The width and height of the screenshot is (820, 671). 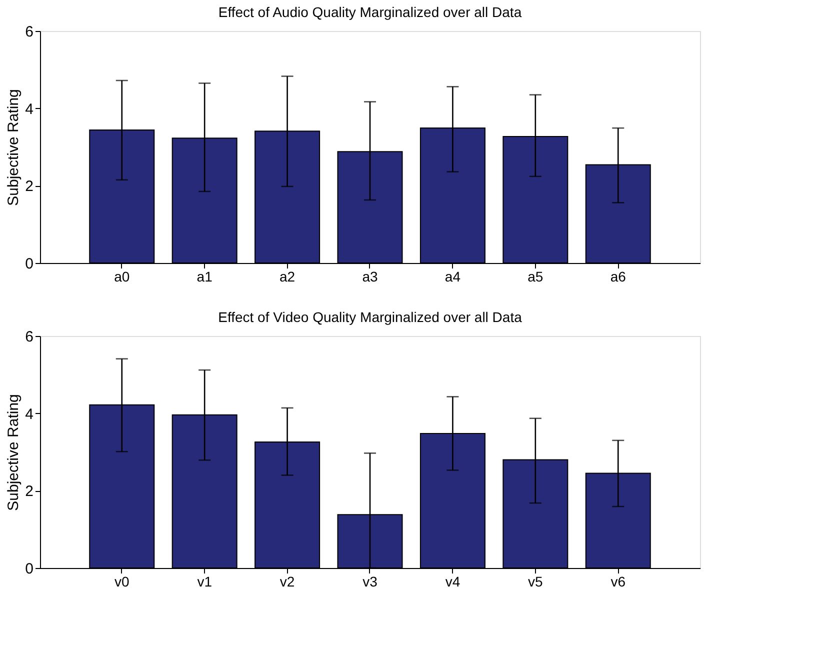 I want to click on x-tick-label: a0, so click(x=122, y=276).